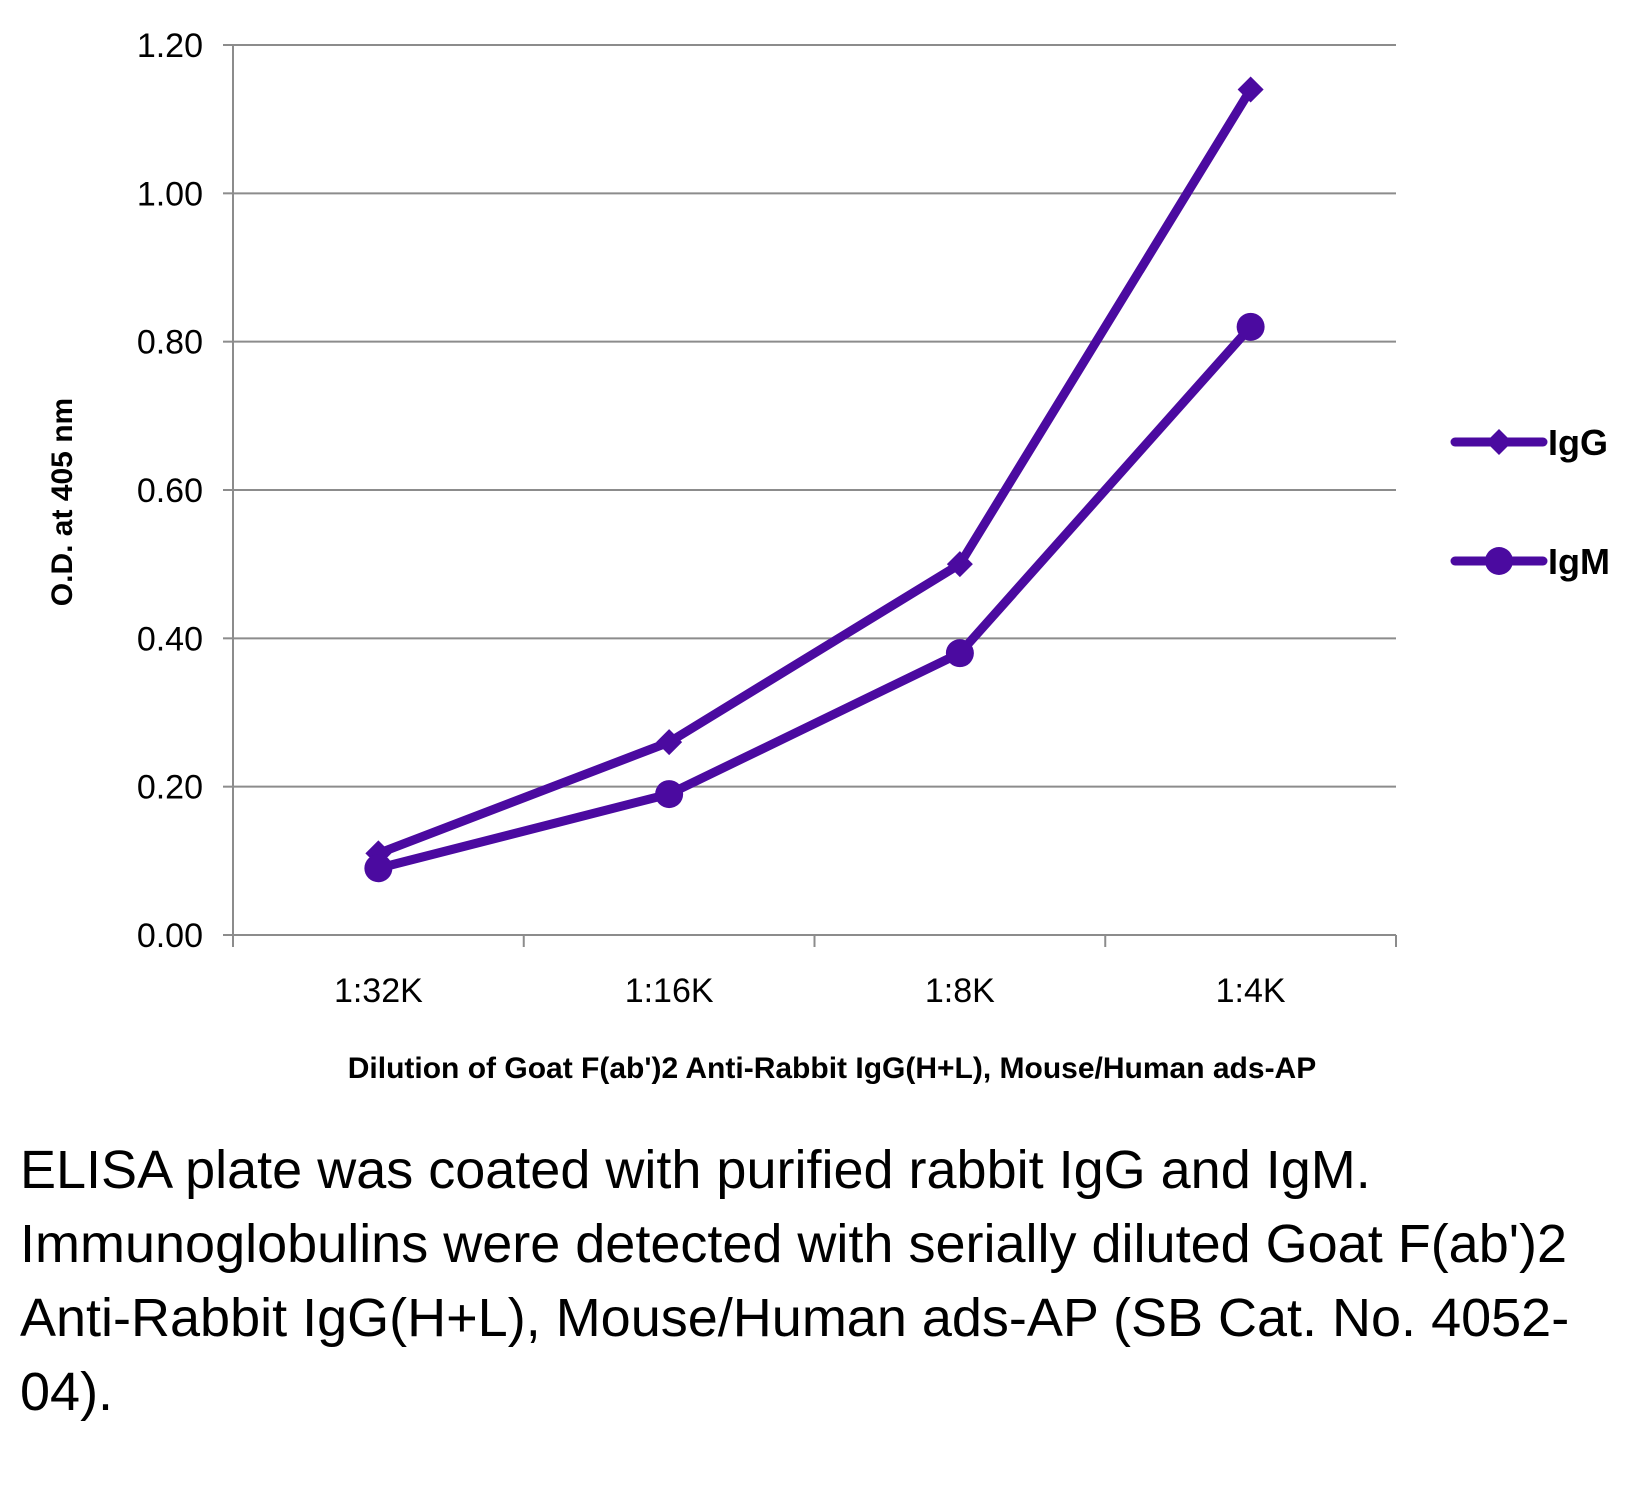 Image resolution: width=1650 pixels, height=1508 pixels. What do you see at coordinates (1530, 561) in the screenshot?
I see `legend-item-igm: IgM` at bounding box center [1530, 561].